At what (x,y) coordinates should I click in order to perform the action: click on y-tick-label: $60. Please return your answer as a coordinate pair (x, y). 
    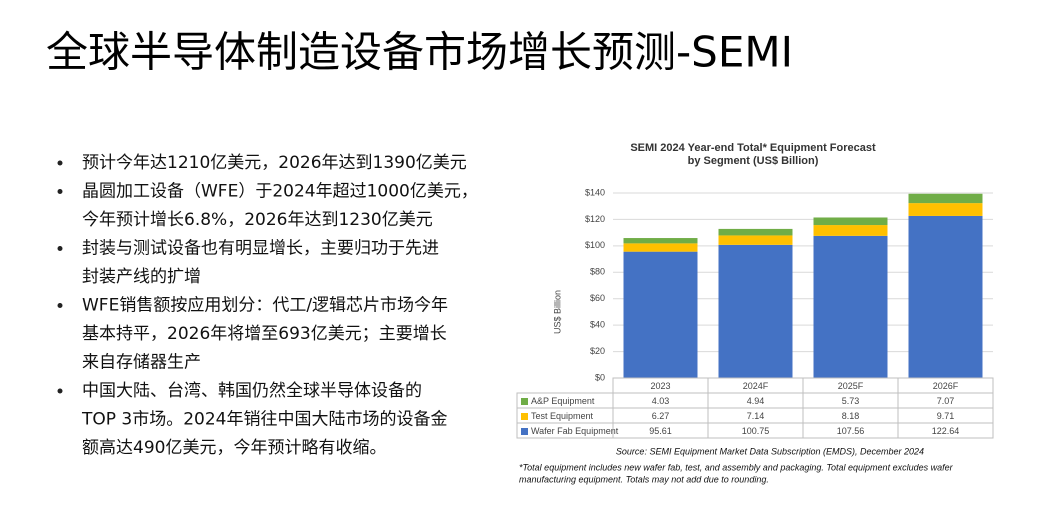
    Looking at the image, I should click on (597, 298).